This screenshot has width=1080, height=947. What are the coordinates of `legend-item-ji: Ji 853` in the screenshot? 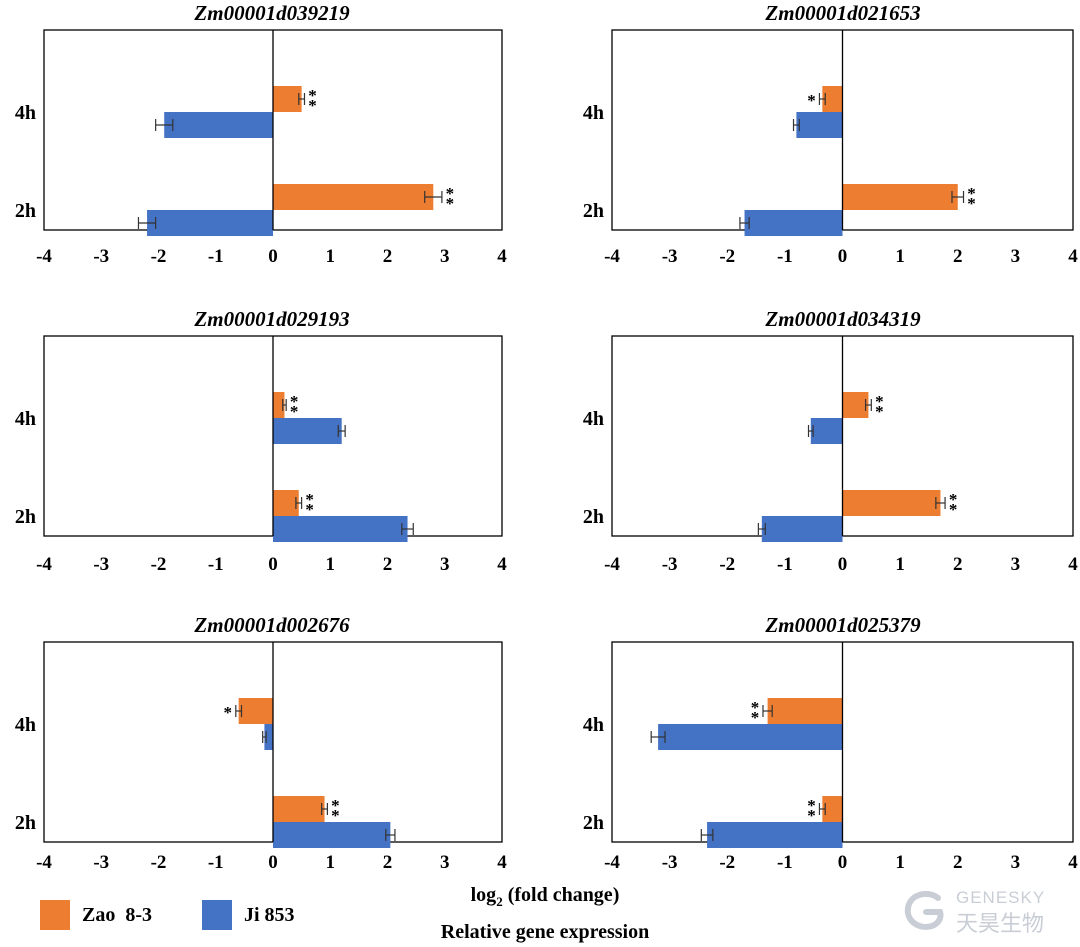 It's located at (248, 915).